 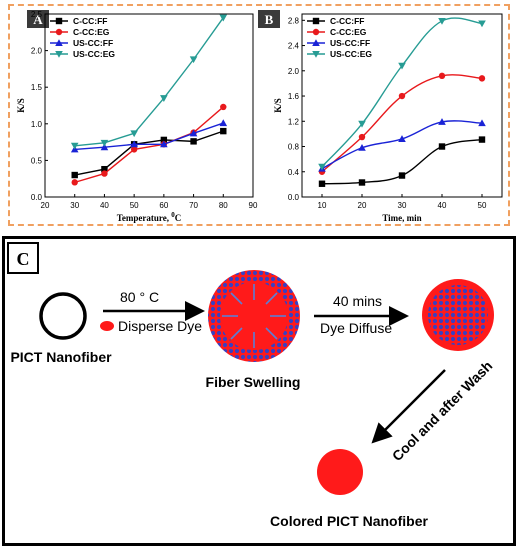 I want to click on panel-c-letter: C, so click(x=23, y=259).